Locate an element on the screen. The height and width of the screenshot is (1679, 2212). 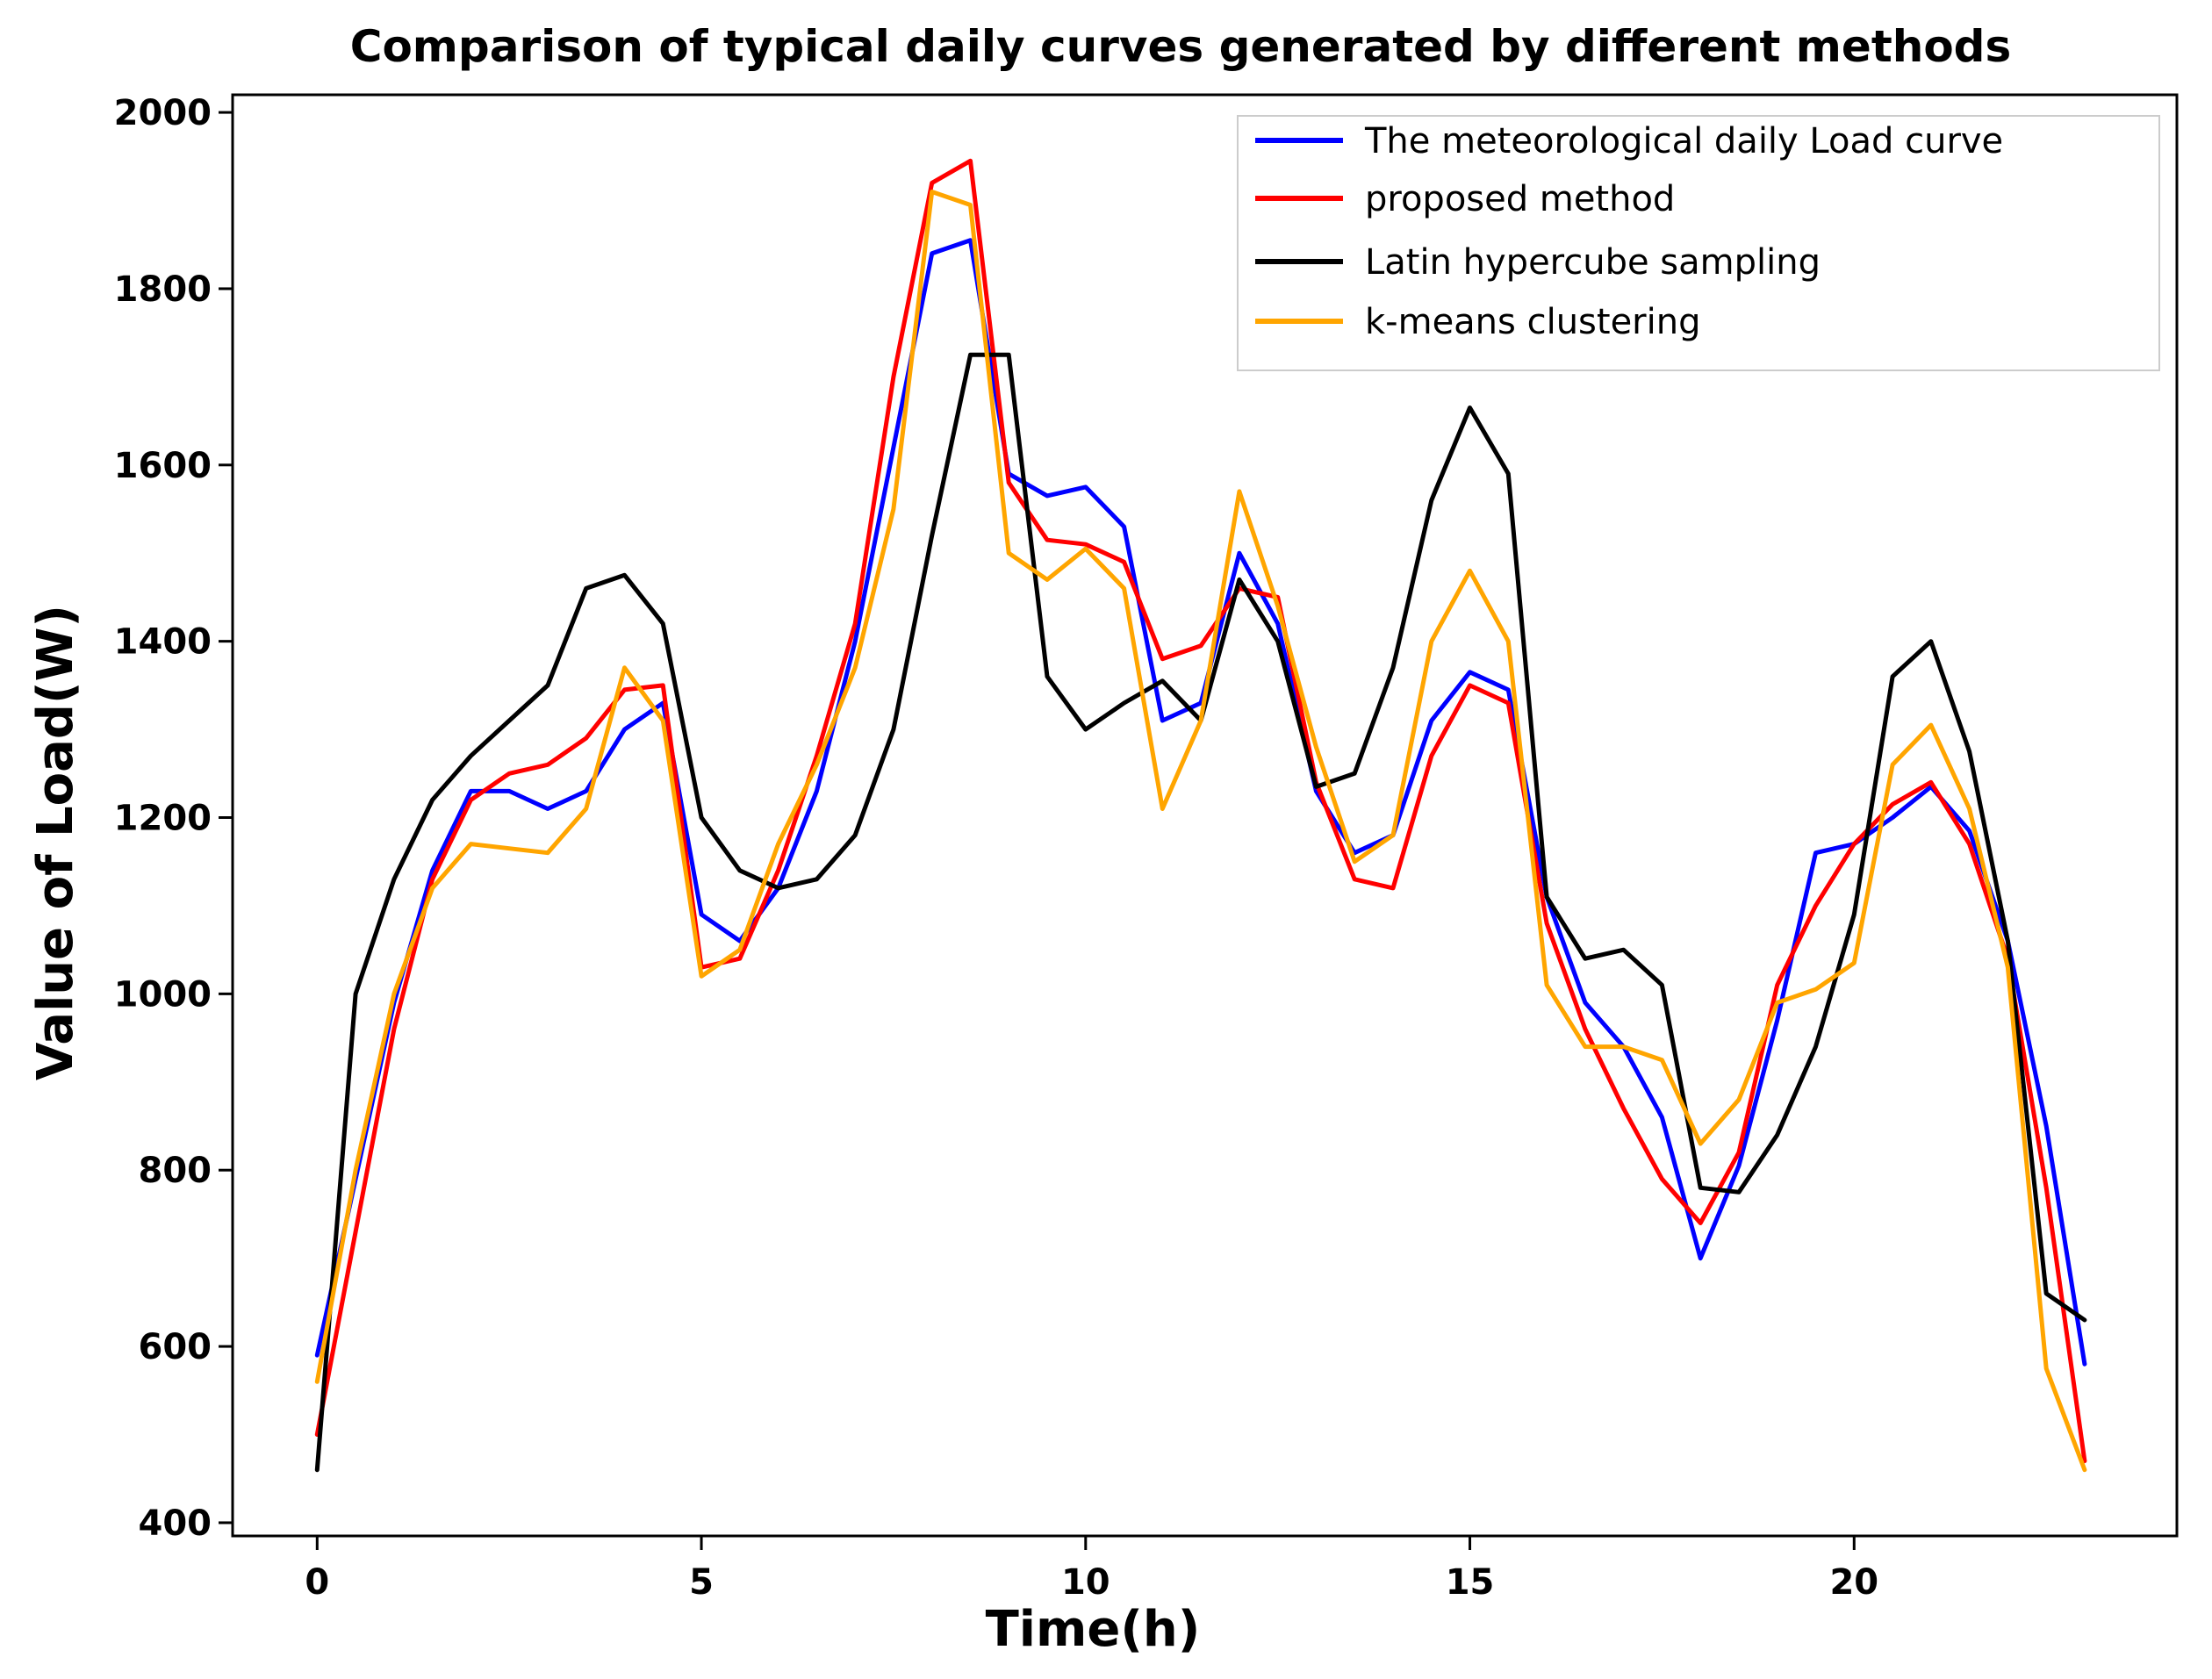
y-tick-label: 2000 is located at coordinates (163, 113).